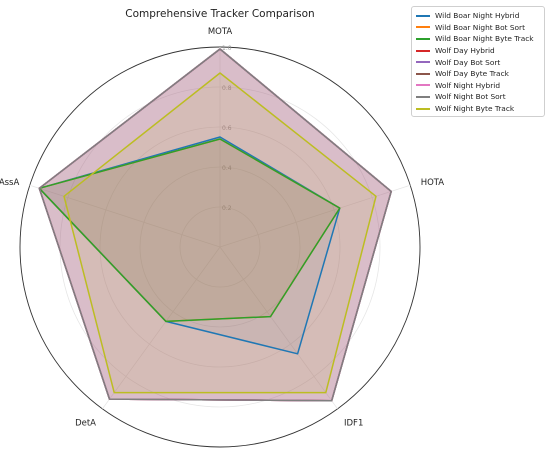 The width and height of the screenshot is (550, 462). I want to click on legend-item: Wolf Night Bot Sort, so click(478, 97).